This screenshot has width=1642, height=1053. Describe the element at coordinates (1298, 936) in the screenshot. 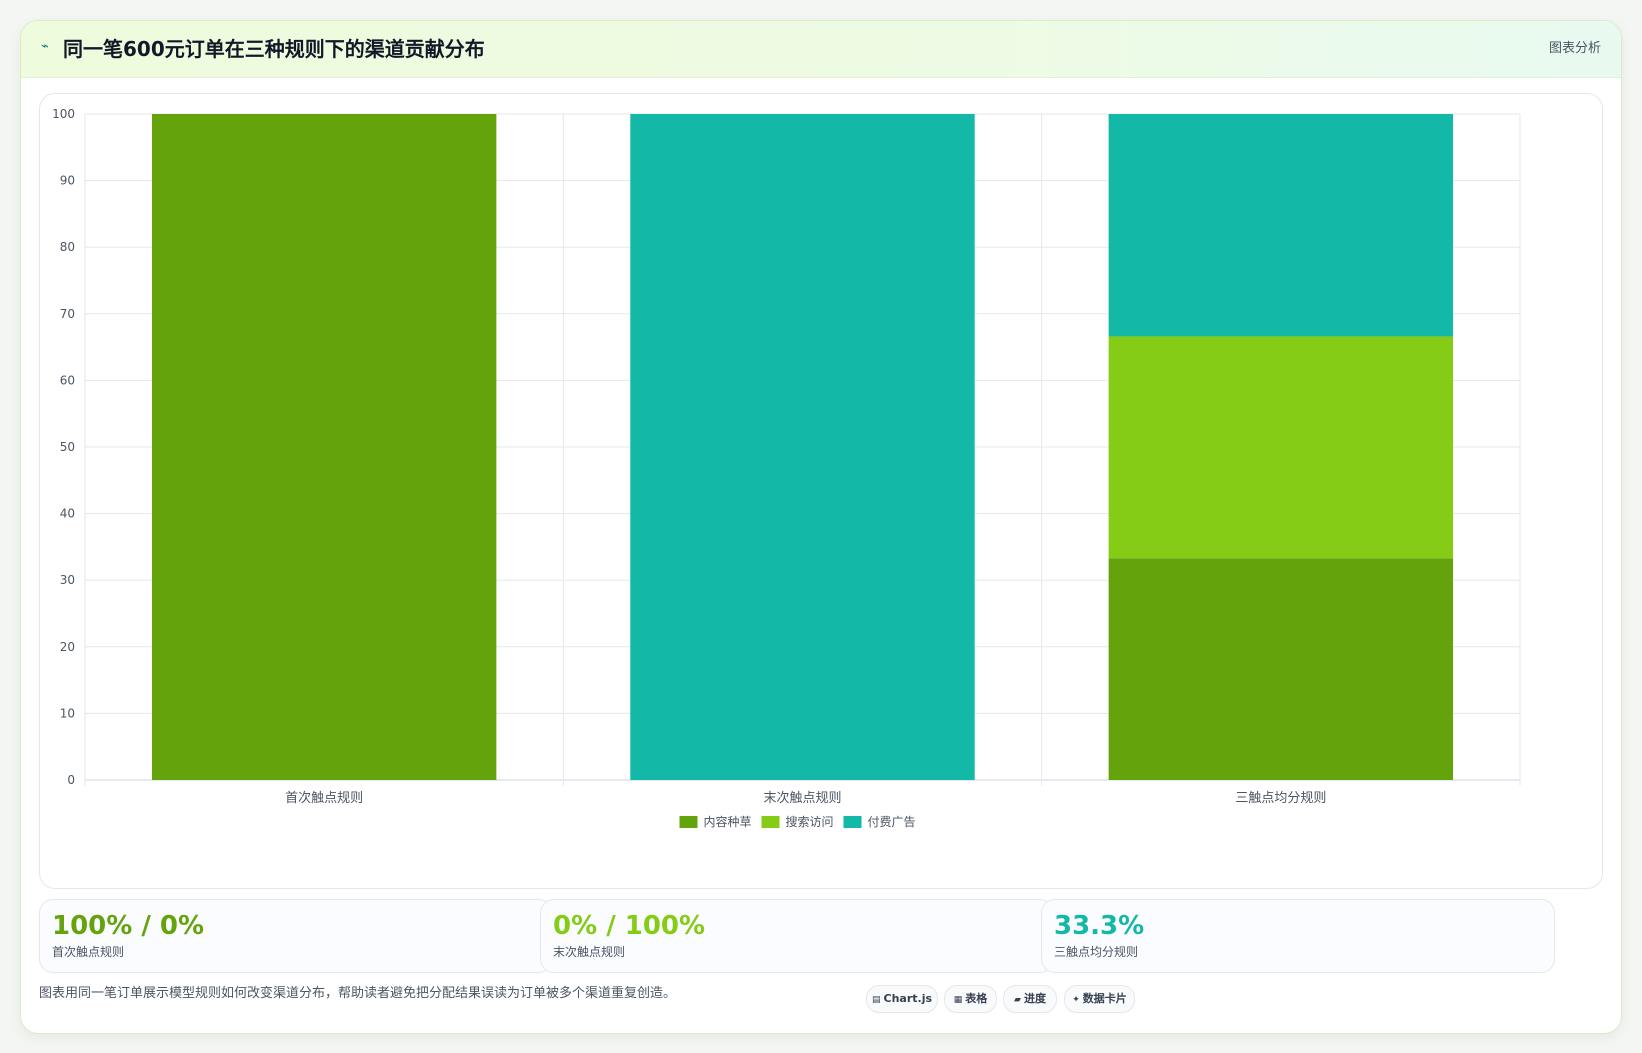

I see `stat-card-equal-split: 33.3% 三触点均分规则` at that location.